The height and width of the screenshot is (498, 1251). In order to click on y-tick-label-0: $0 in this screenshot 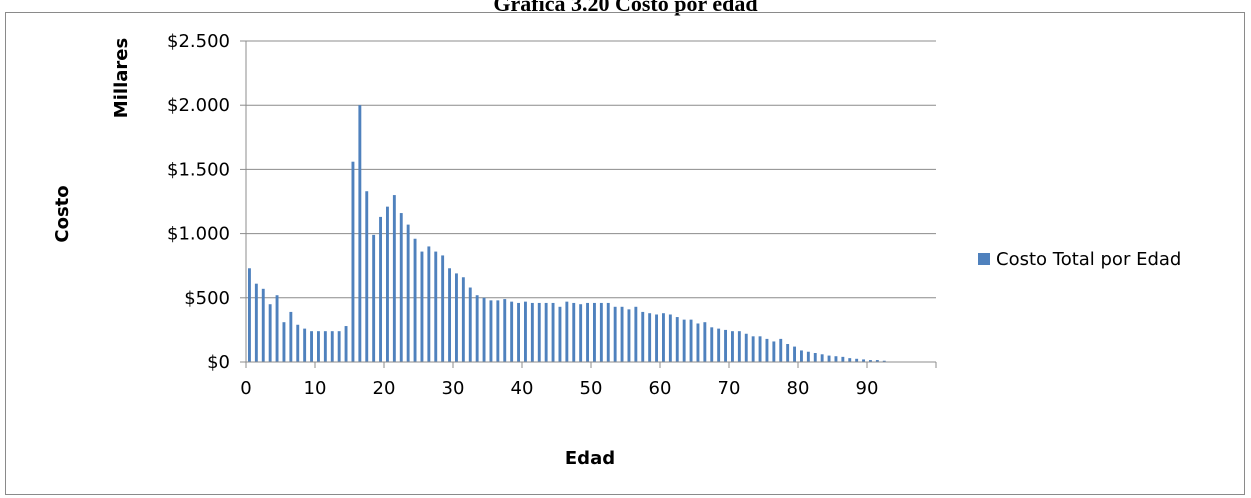, I will do `click(218, 362)`.